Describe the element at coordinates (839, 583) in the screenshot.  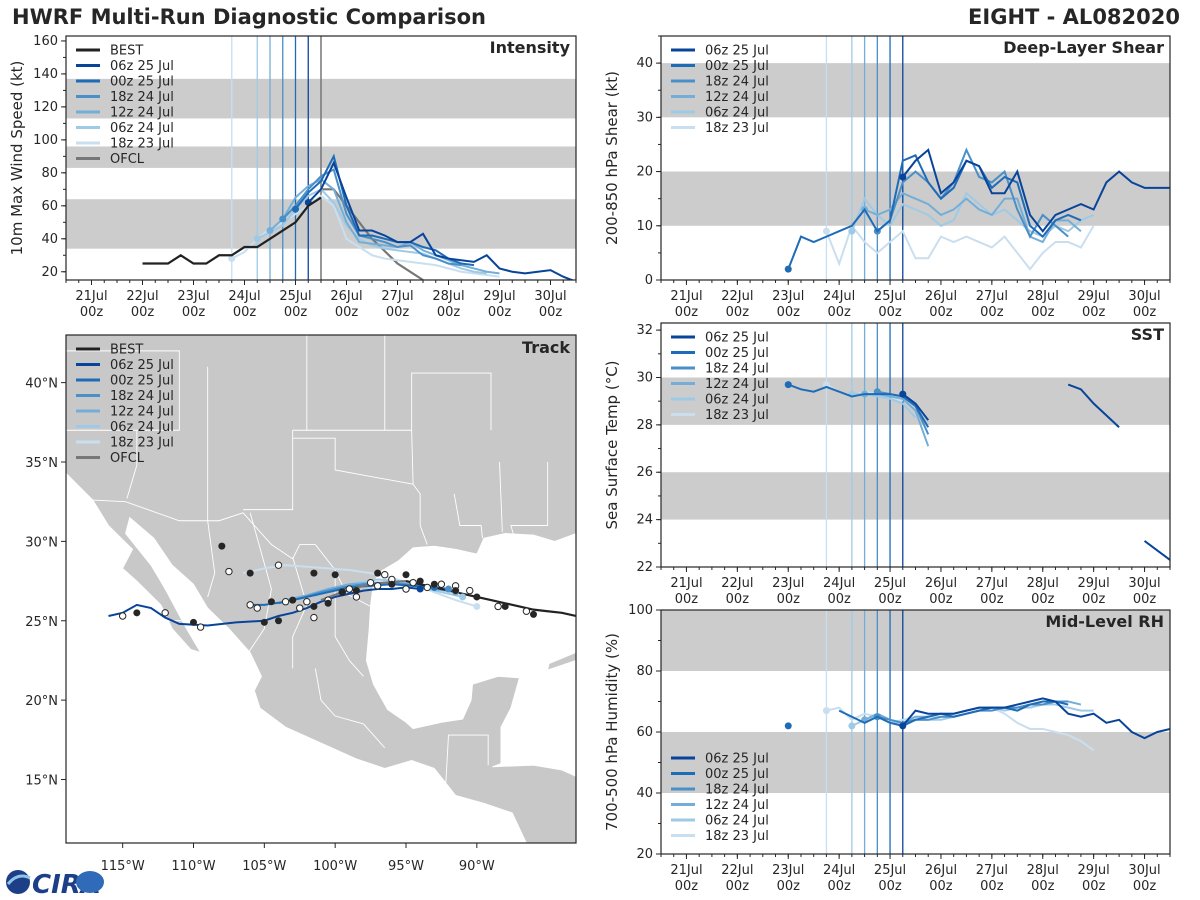
I see `sst-xtick-day: 24Jul` at that location.